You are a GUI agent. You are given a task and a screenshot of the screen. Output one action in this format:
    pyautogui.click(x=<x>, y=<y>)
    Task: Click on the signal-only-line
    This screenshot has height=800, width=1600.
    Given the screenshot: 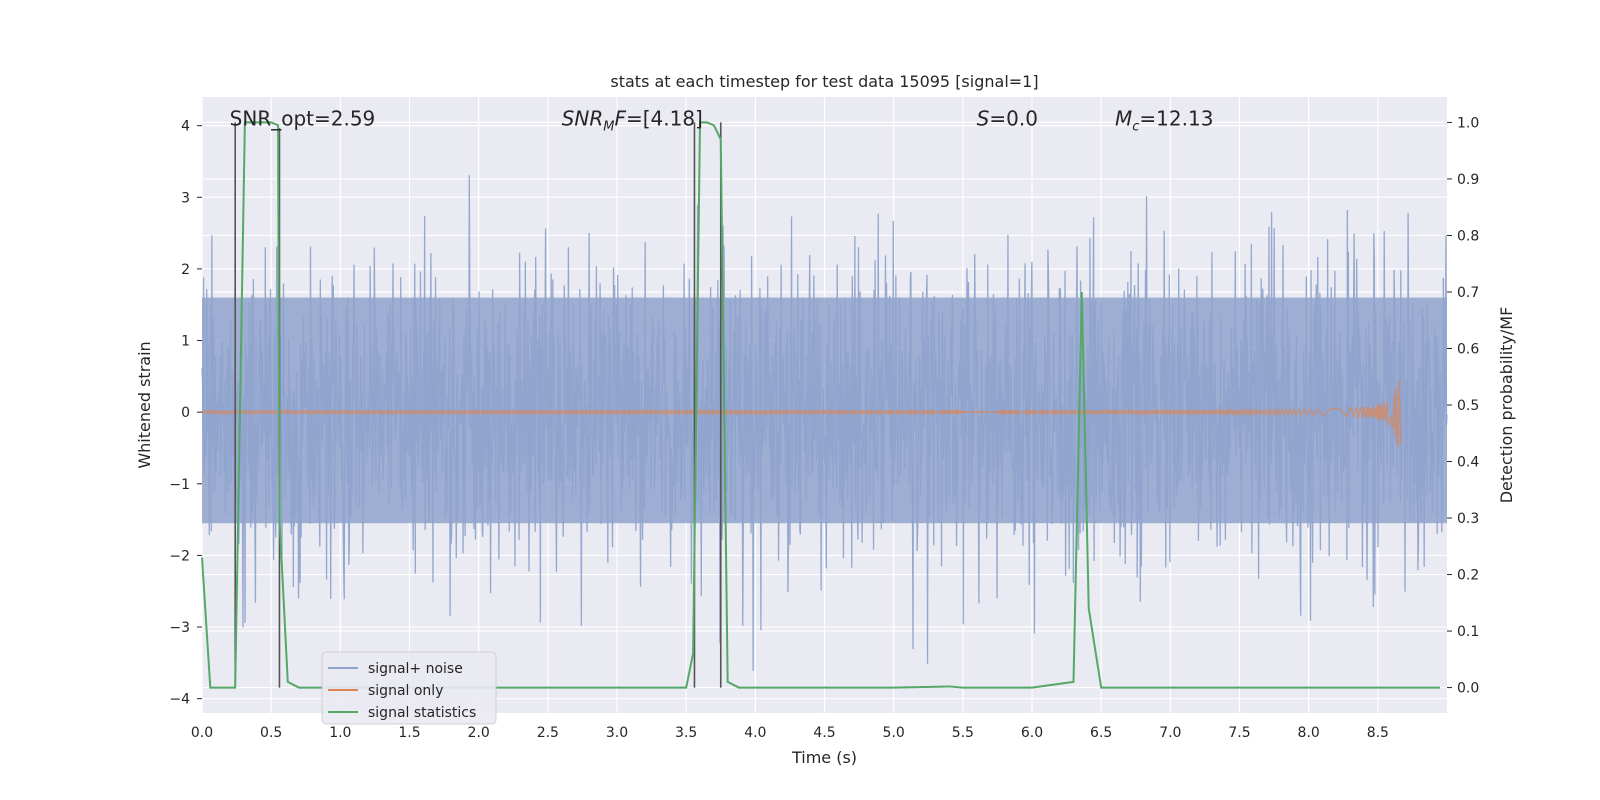 What is the action you would take?
    pyautogui.click(x=801, y=413)
    